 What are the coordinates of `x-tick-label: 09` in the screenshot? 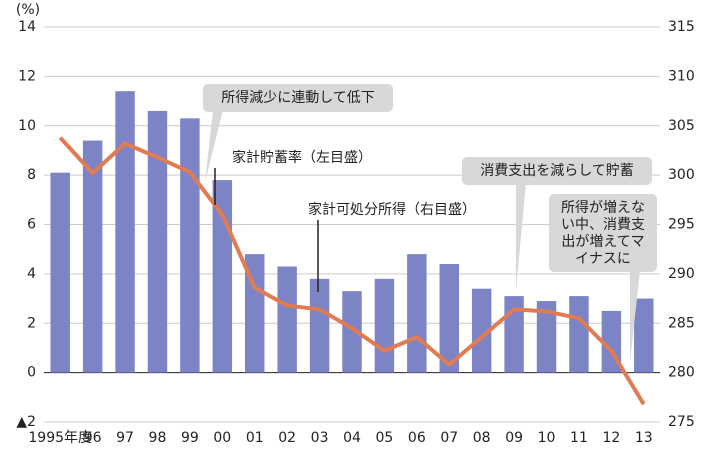 It's located at (514, 438).